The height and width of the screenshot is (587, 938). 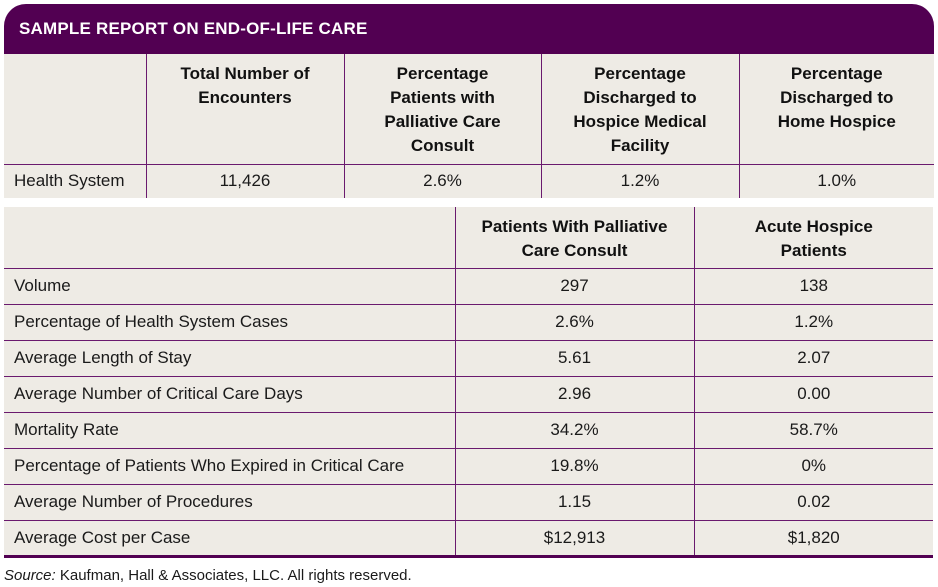 What do you see at coordinates (813, 286) in the screenshot?
I see `acute-hospice-value: 138` at bounding box center [813, 286].